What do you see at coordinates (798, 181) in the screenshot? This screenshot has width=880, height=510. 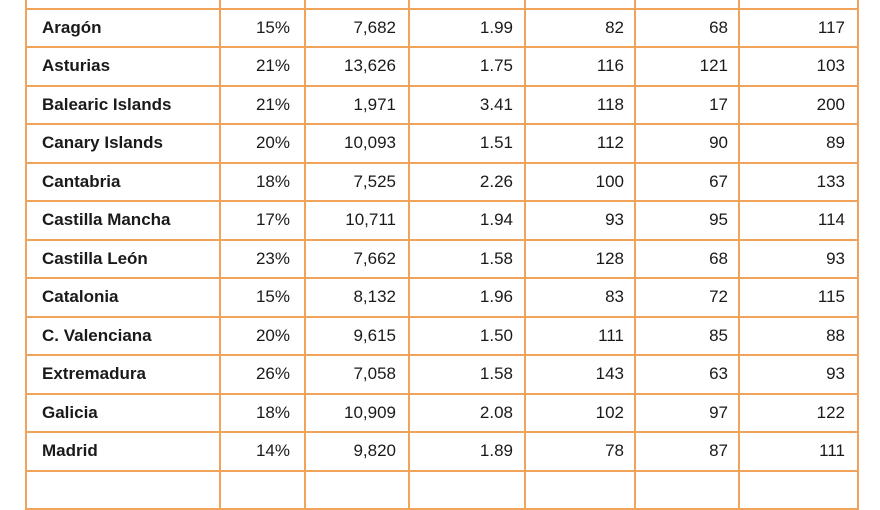 I see `value-cell: 133` at bounding box center [798, 181].